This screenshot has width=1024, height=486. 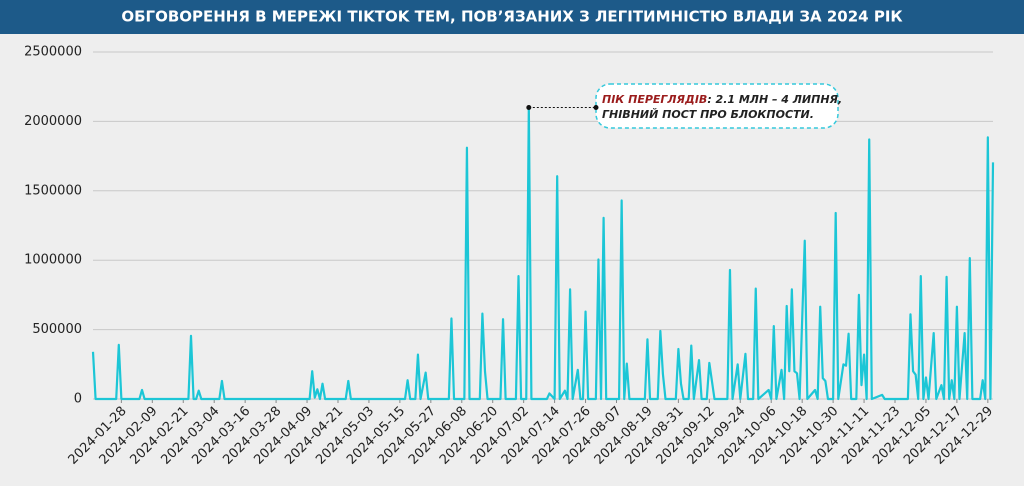 What do you see at coordinates (774, 99) in the screenshot?
I see `annotation-line1: : 2.1 МЛН – 4 ЛИПНЯ,` at bounding box center [774, 99].